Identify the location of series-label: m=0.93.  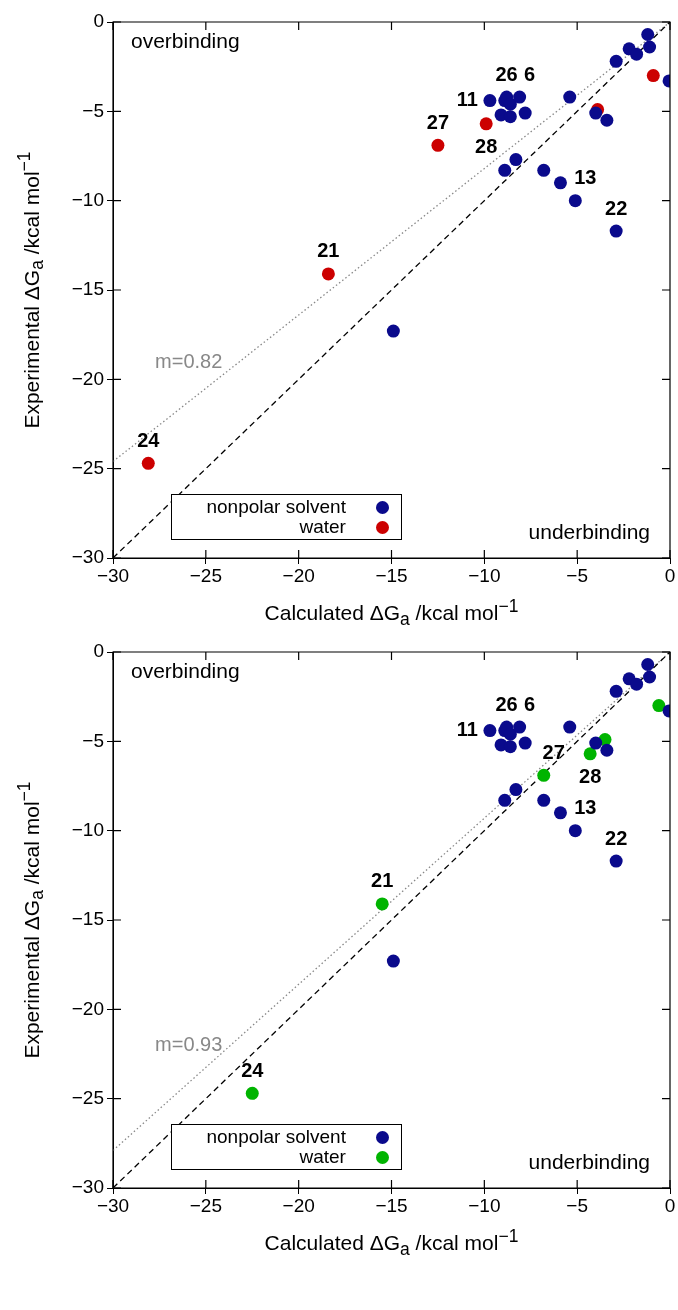
(189, 1044).